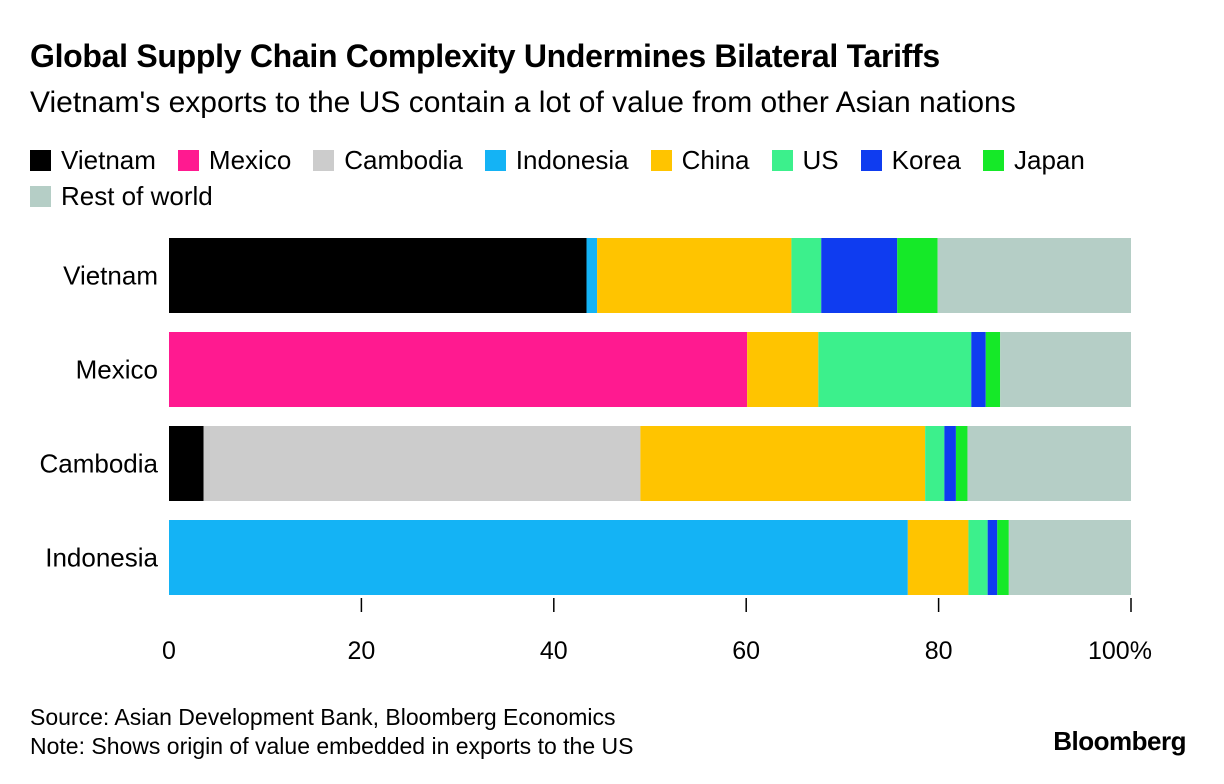 The width and height of the screenshot is (1224, 784). Describe the element at coordinates (137, 195) in the screenshot. I see `legend-label: Rest of world` at that location.